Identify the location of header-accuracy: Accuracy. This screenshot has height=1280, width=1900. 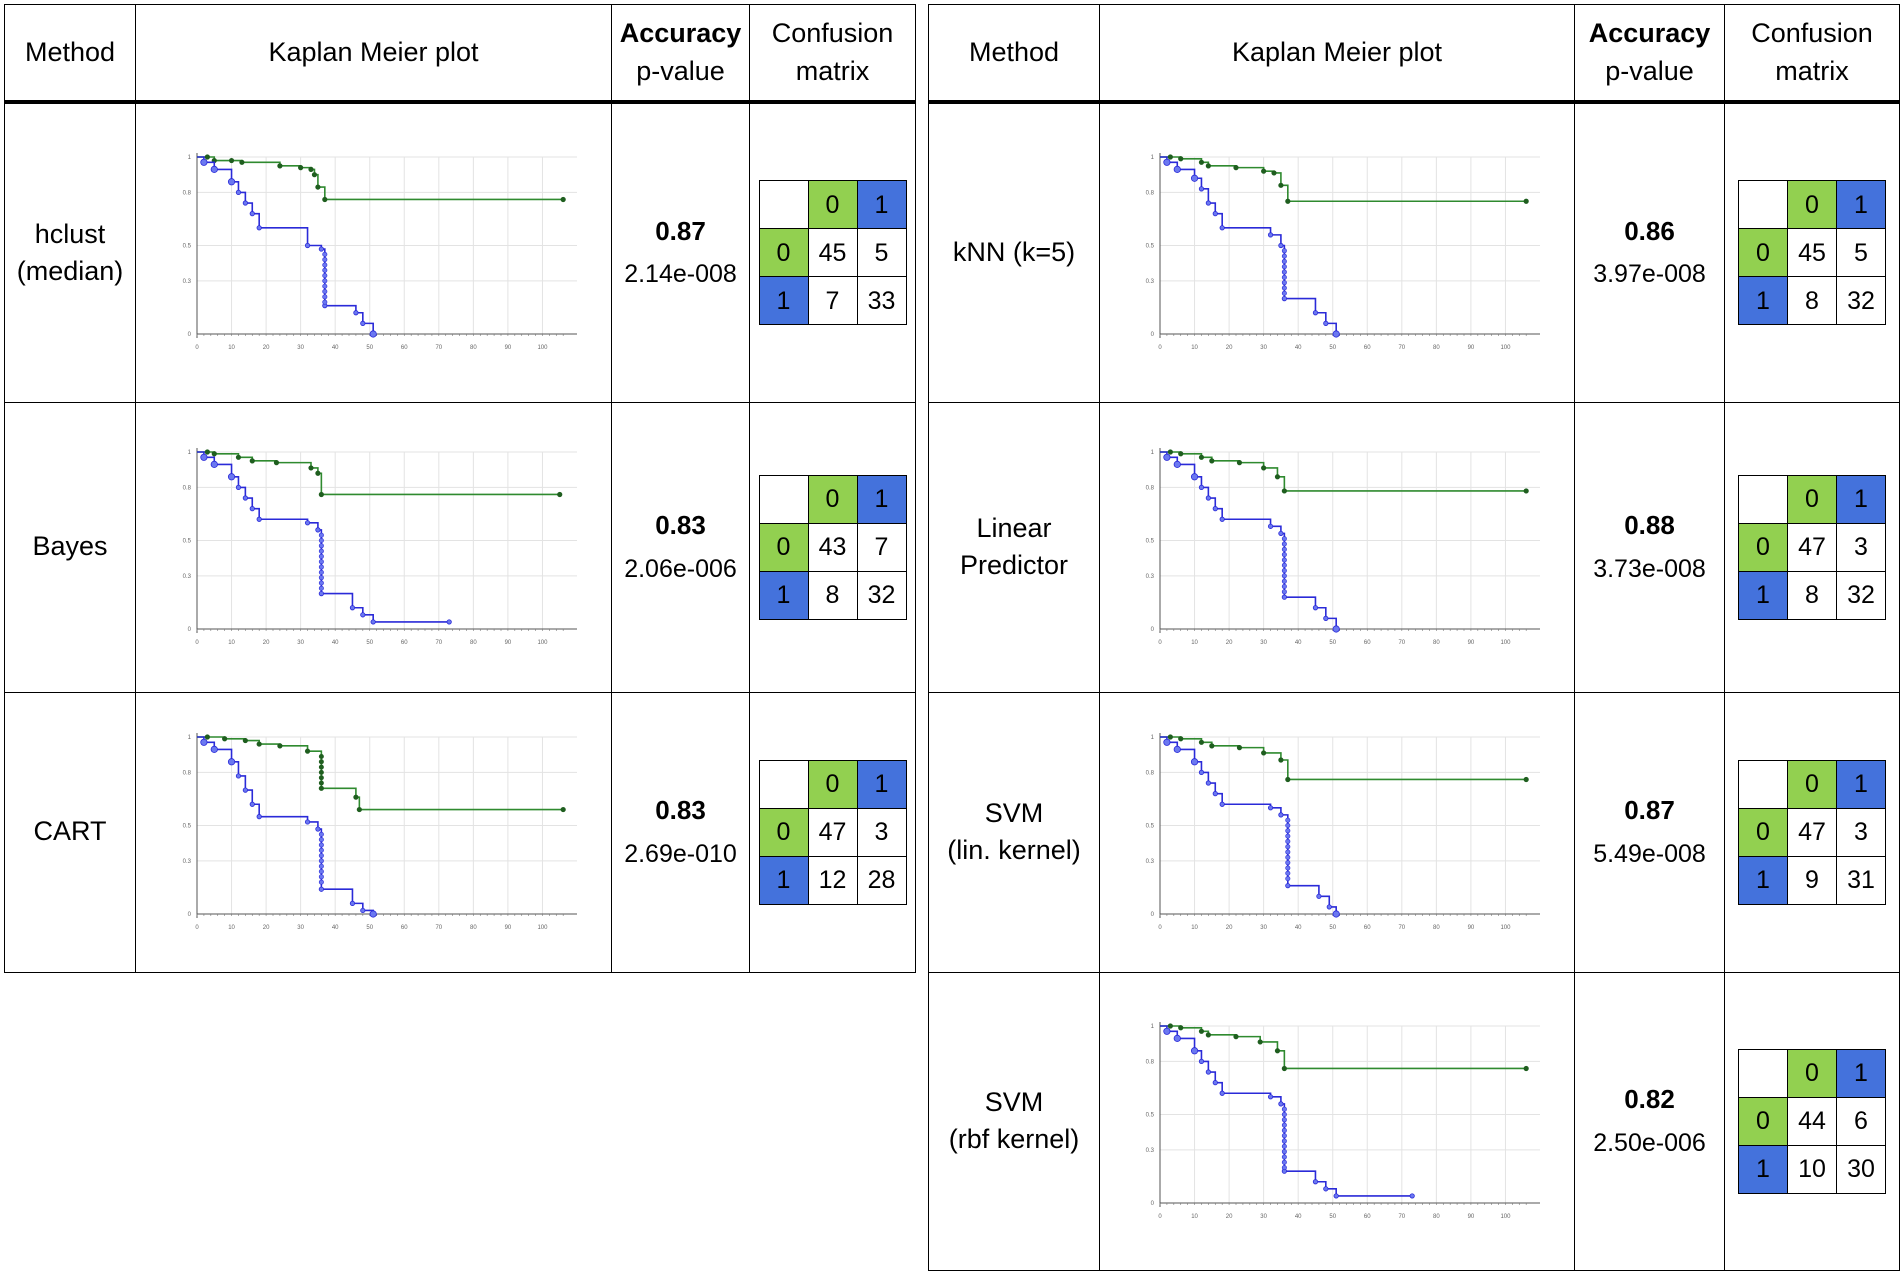
(680, 33).